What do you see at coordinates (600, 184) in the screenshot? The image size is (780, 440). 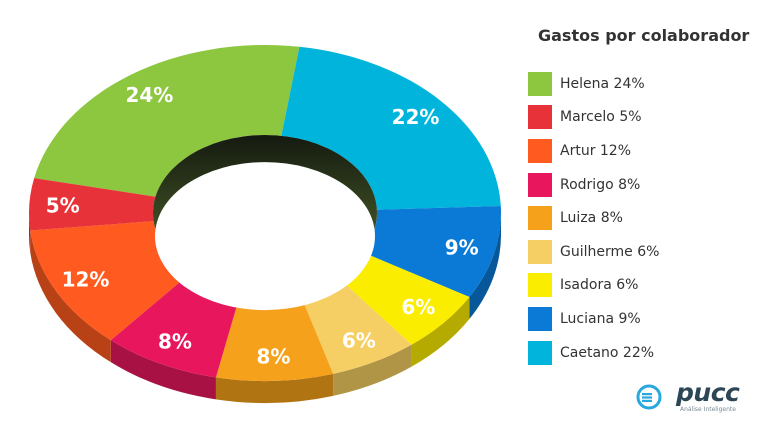 I see `legend-label: Rodrigo 8%` at bounding box center [600, 184].